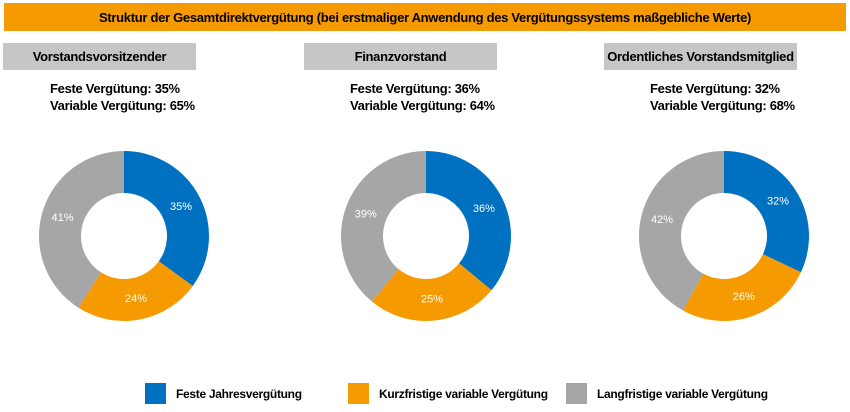 The width and height of the screenshot is (850, 412). What do you see at coordinates (715, 88) in the screenshot?
I see `feste-verguetung-line: Feste Vergütung: 32%` at bounding box center [715, 88].